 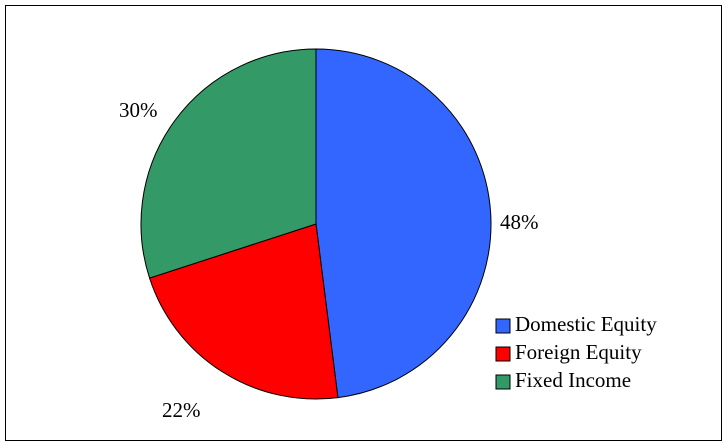 What do you see at coordinates (503, 354) in the screenshot?
I see `legend-swatch-foreign-equity` at bounding box center [503, 354].